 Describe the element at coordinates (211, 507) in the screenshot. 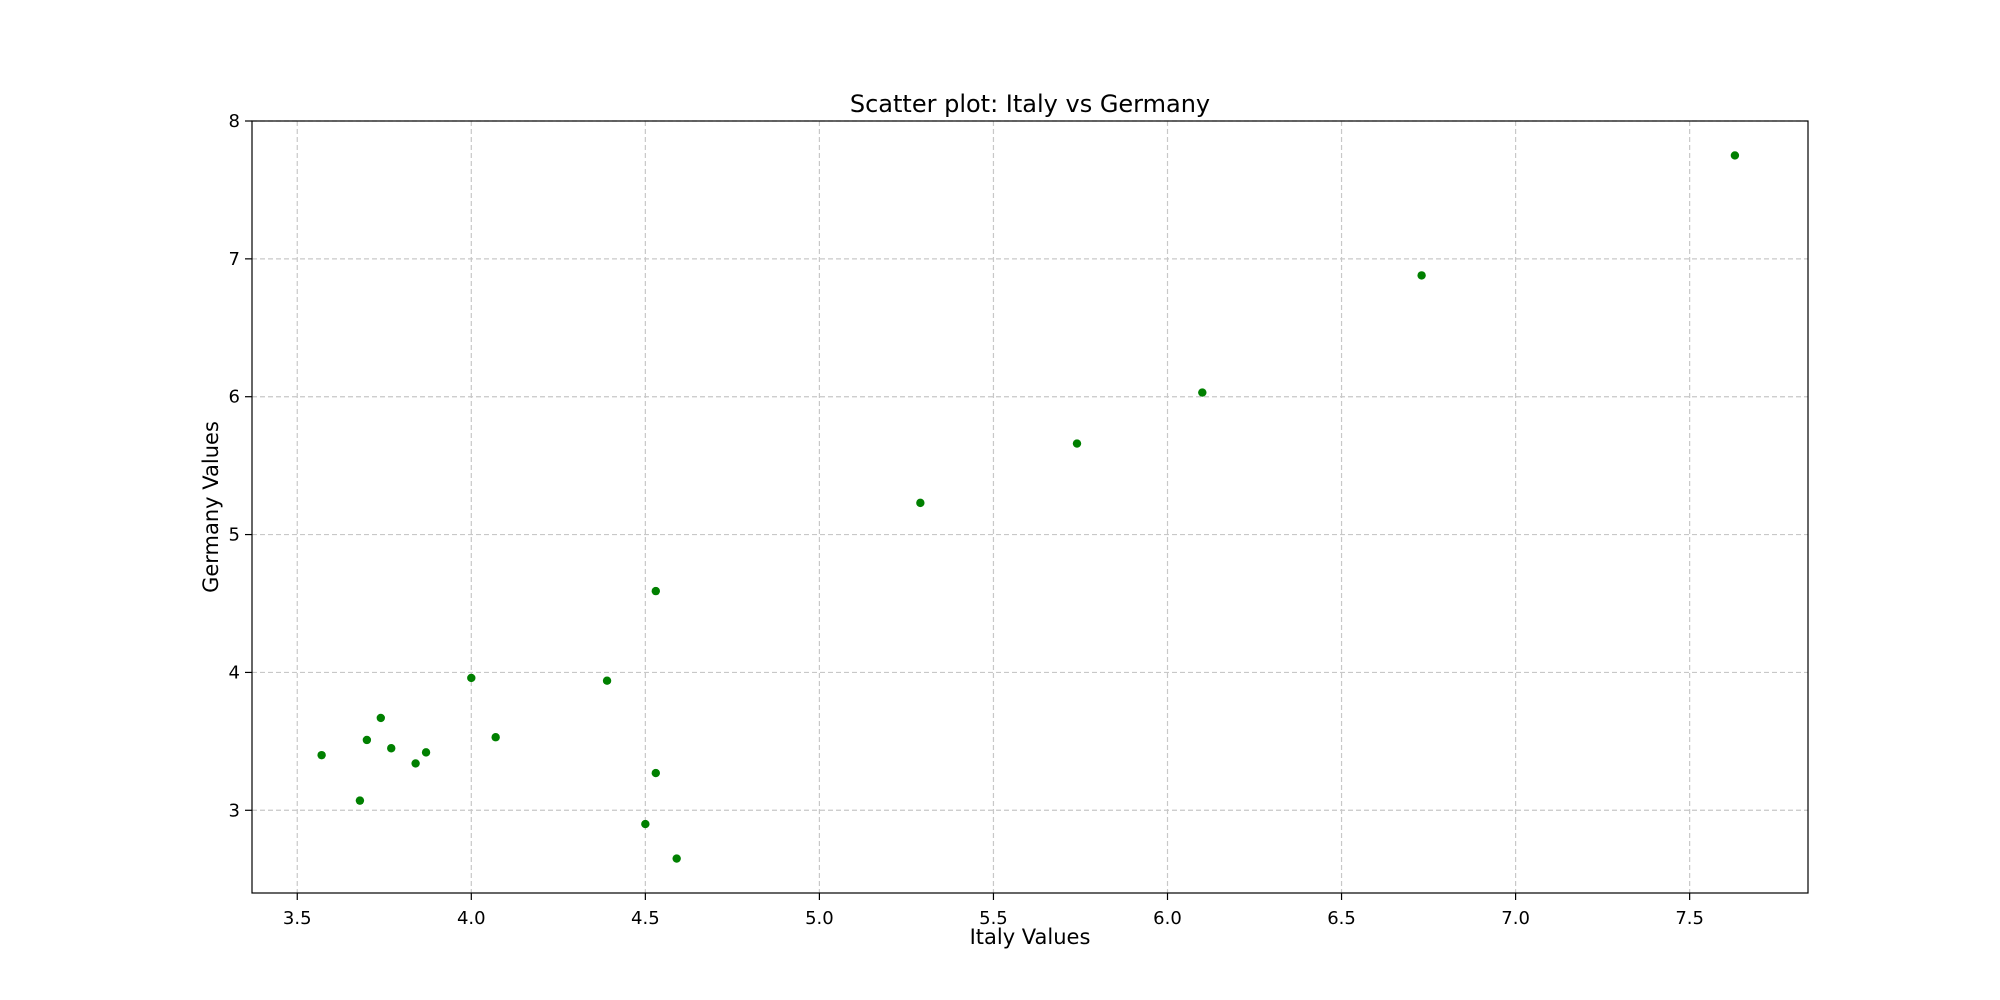

I see `y-axis-label: Germany Values` at that location.